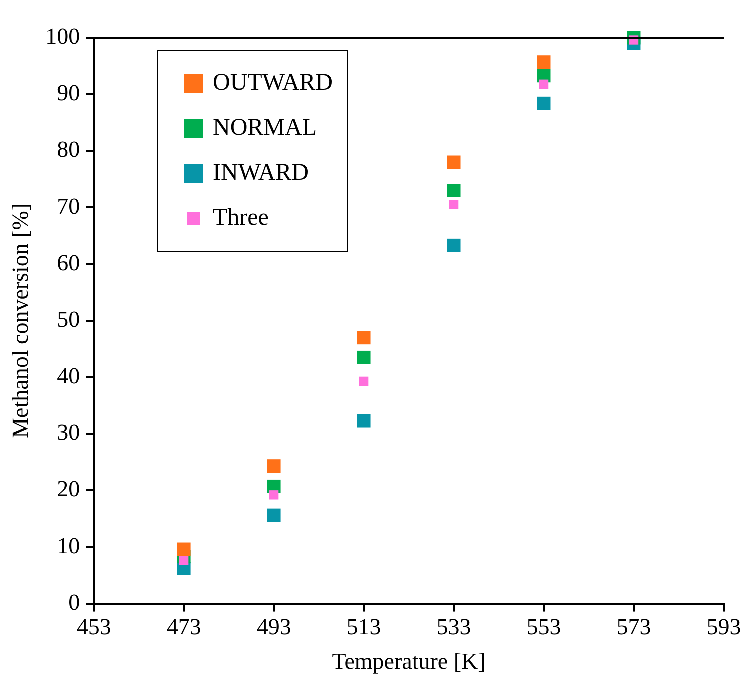 The width and height of the screenshot is (750, 683). I want to click on y-tick-label: 30, so click(68, 433).